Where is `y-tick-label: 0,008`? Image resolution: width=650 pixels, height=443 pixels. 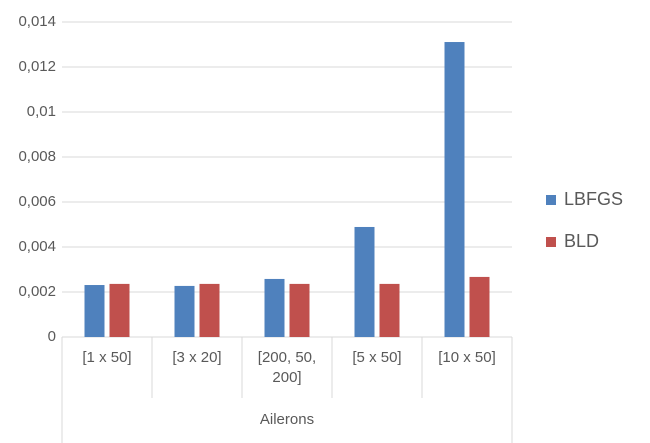
y-tick-label: 0,008 is located at coordinates (37, 156).